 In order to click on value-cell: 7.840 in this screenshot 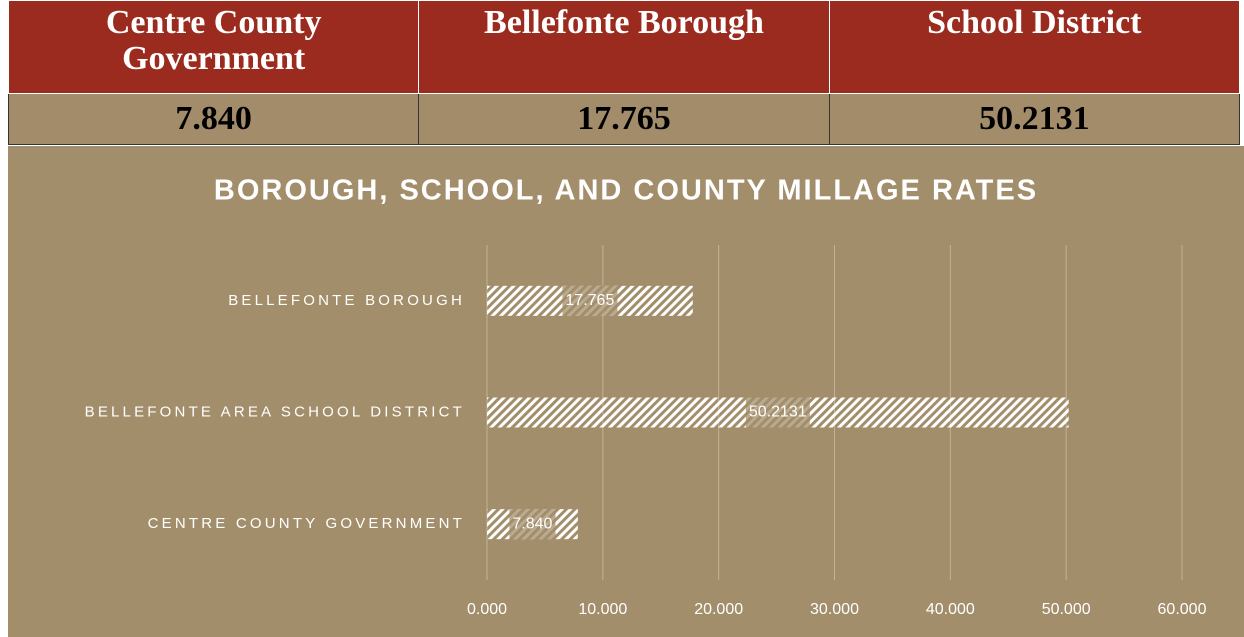, I will do `click(213, 119)`.